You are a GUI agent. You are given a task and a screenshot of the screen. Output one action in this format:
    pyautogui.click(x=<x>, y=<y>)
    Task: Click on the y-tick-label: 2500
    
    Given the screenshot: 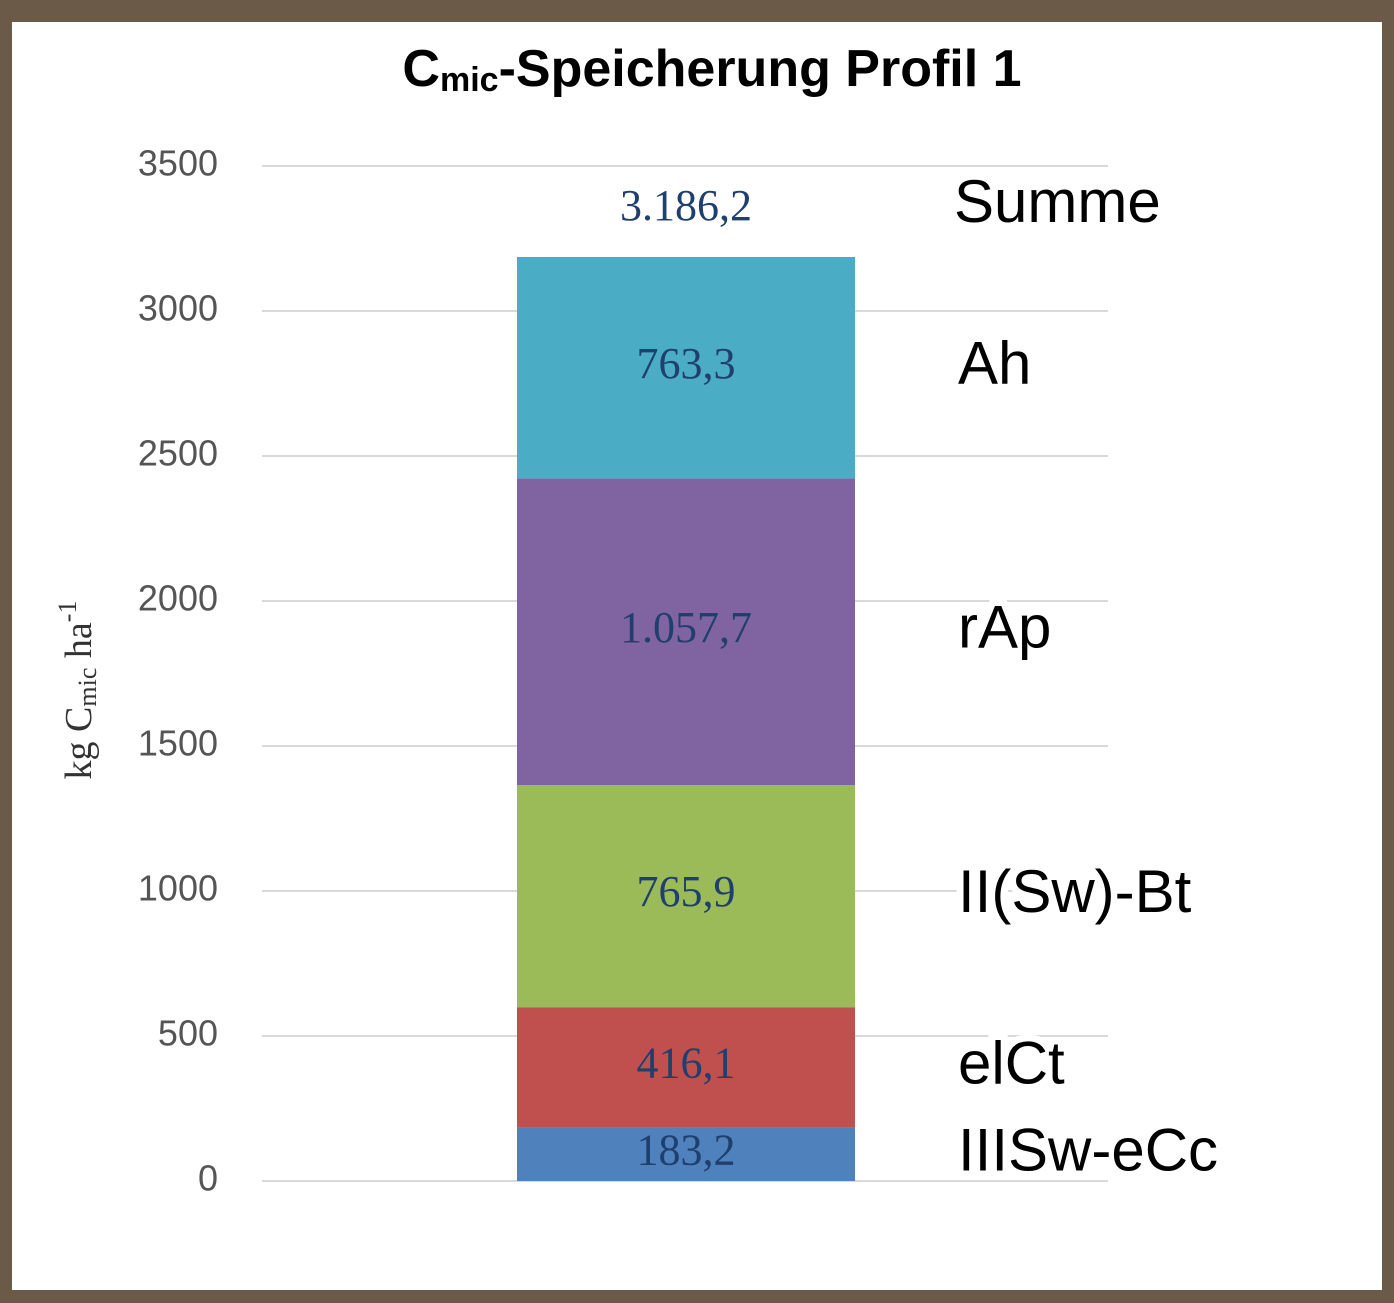 What is the action you would take?
    pyautogui.click(x=178, y=453)
    